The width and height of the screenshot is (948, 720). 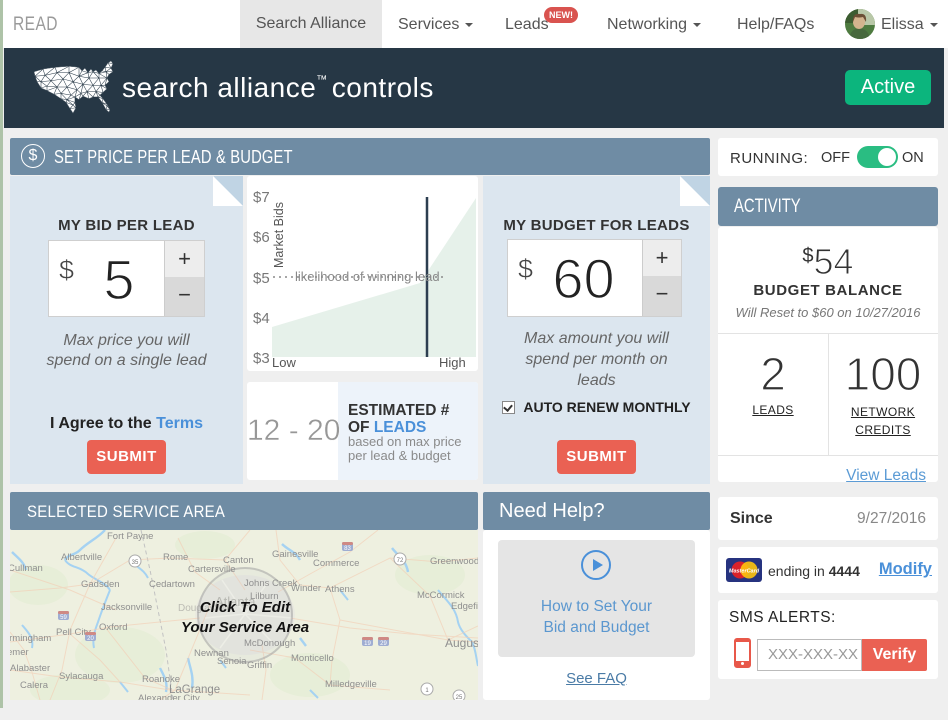 What do you see at coordinates (261, 278) in the screenshot?
I see `svg-text: $5` at bounding box center [261, 278].